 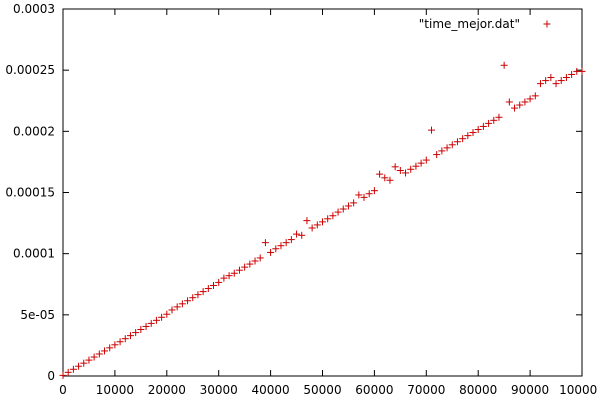 I want to click on x-tick-label: 0, so click(x=63, y=390).